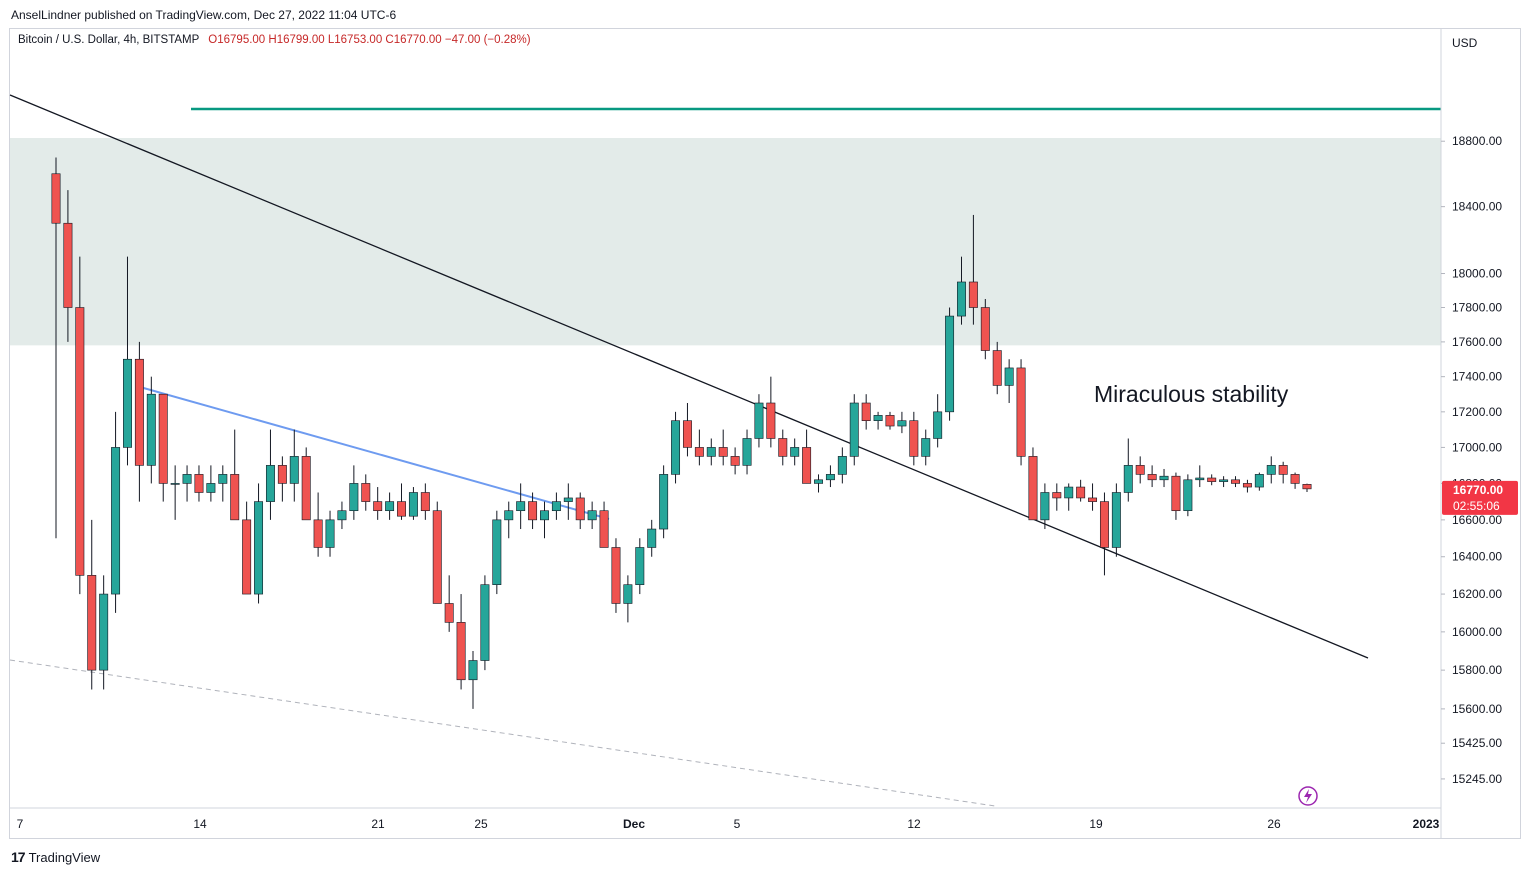  What do you see at coordinates (502, 733) in the screenshot?
I see `dashed-support-line` at bounding box center [502, 733].